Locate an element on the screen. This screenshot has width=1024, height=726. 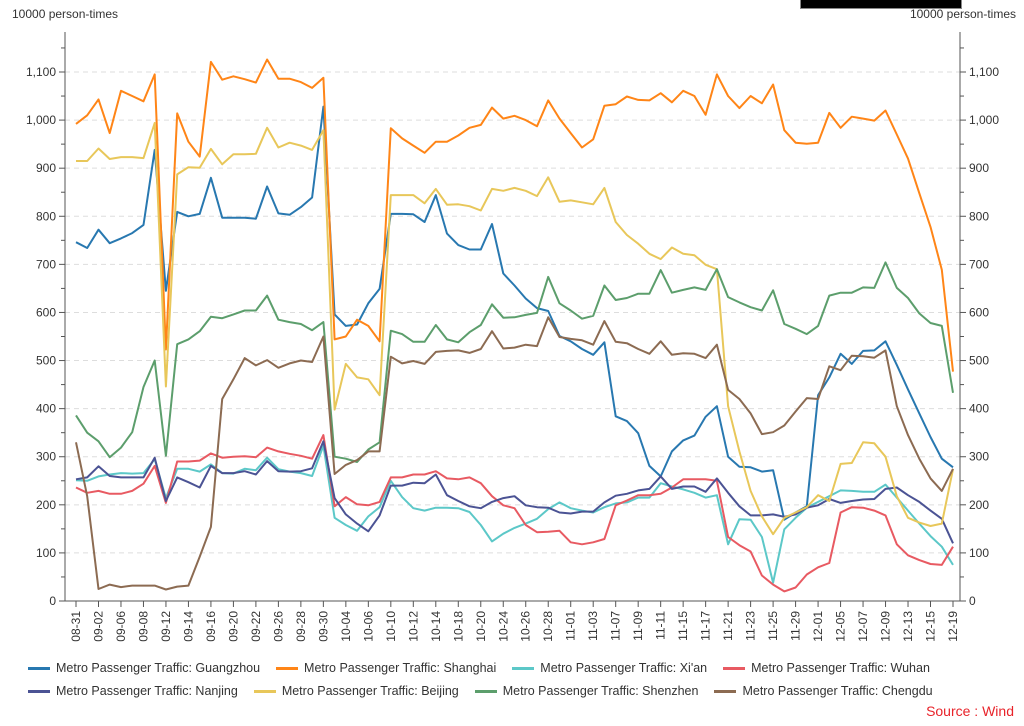
x-axis-tick-label: 11-11 is located at coordinates (661, 625).